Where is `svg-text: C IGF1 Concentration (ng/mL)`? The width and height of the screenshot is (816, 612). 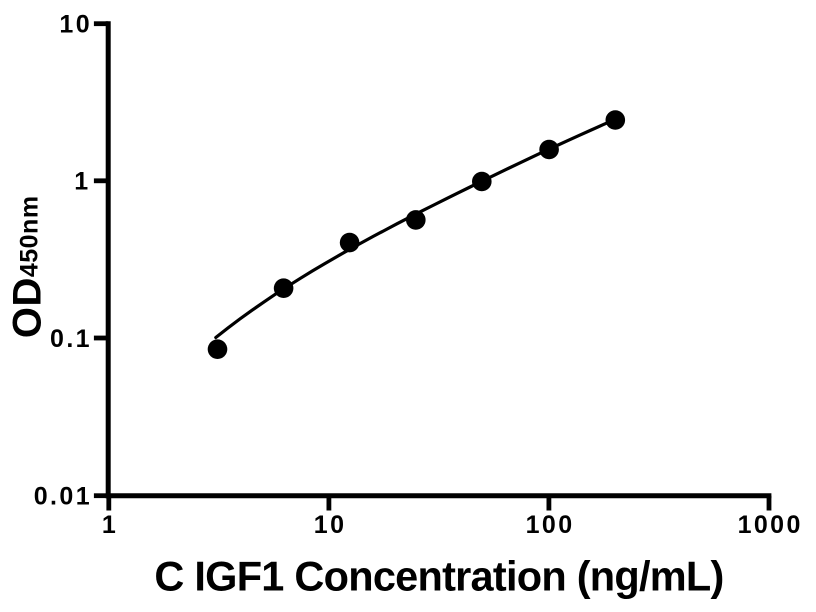 svg-text: C IGF1 Concentration (ng/mL) is located at coordinates (438, 576).